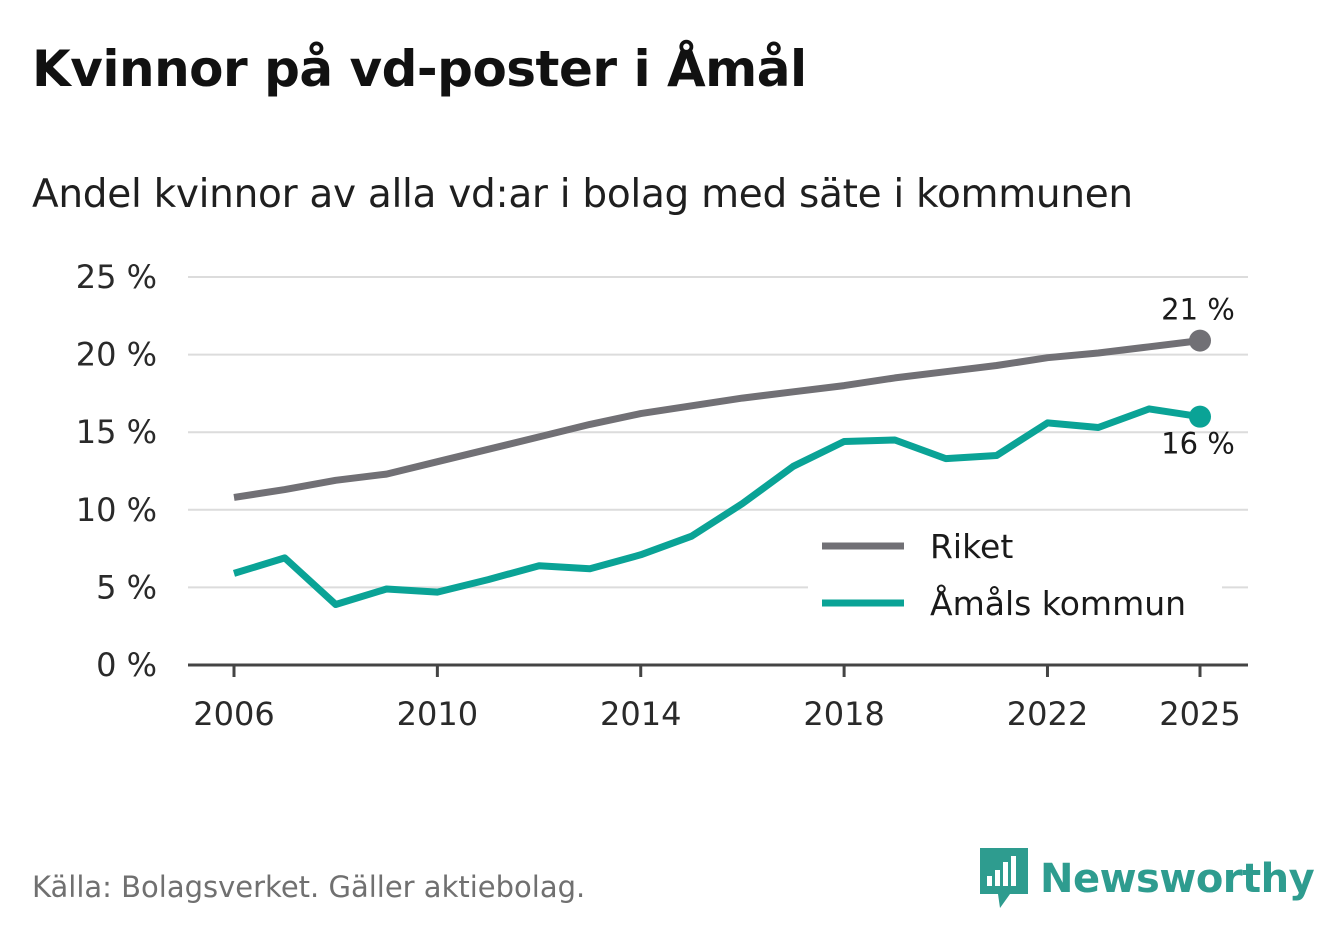  What do you see at coordinates (116, 432) in the screenshot?
I see `y-tick-label: 15 %` at bounding box center [116, 432].